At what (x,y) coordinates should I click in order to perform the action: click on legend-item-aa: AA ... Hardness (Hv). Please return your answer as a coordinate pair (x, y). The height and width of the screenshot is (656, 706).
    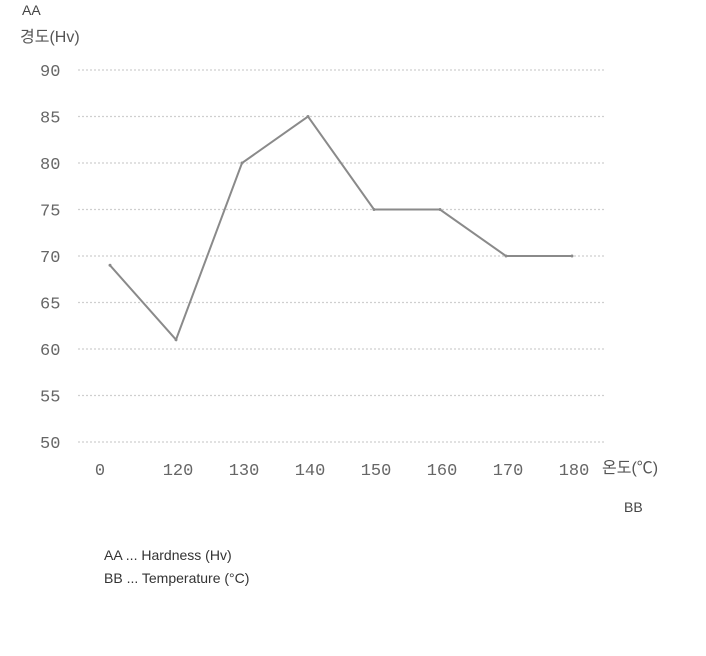
    Looking at the image, I should click on (176, 555).